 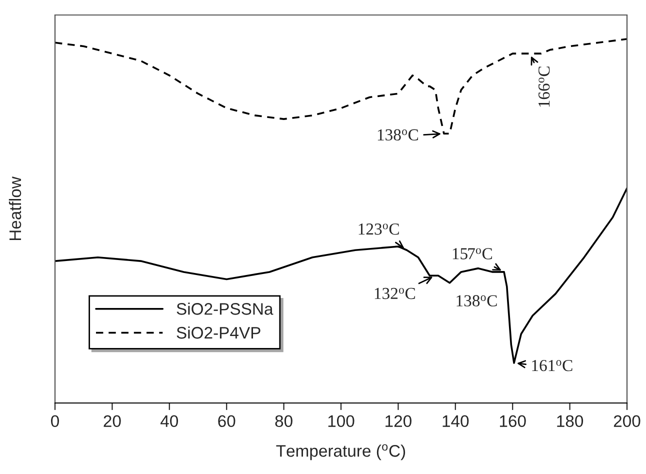 What do you see at coordinates (169, 421) in the screenshot?
I see `x-tick-label: 40` at bounding box center [169, 421].